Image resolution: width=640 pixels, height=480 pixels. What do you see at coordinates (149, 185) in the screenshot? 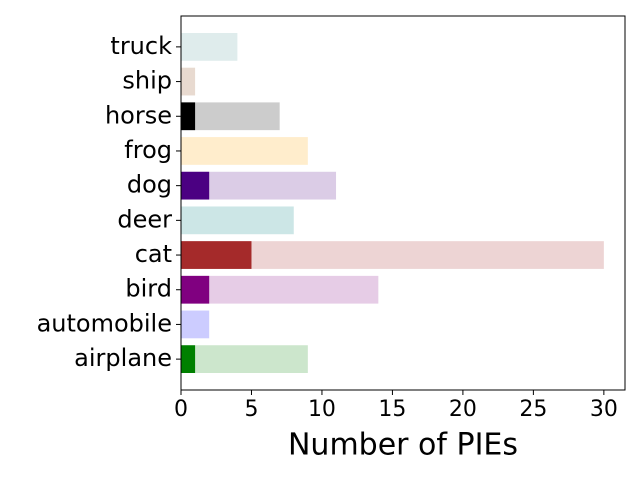
I see `y-tick-label: dog` at bounding box center [149, 185].